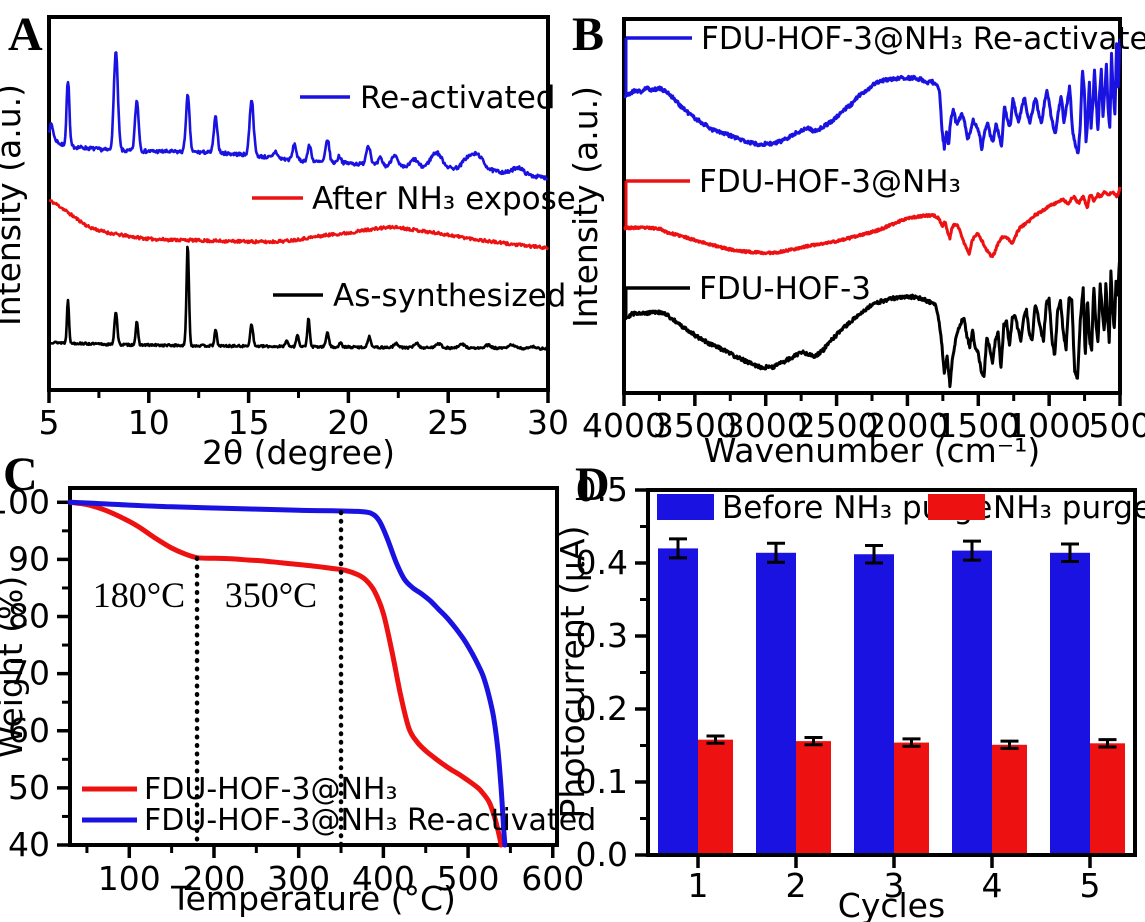 The image size is (1145, 922). I want to click on x-axis-title-B: Wavenumber (cm⁻¹), so click(872, 450).